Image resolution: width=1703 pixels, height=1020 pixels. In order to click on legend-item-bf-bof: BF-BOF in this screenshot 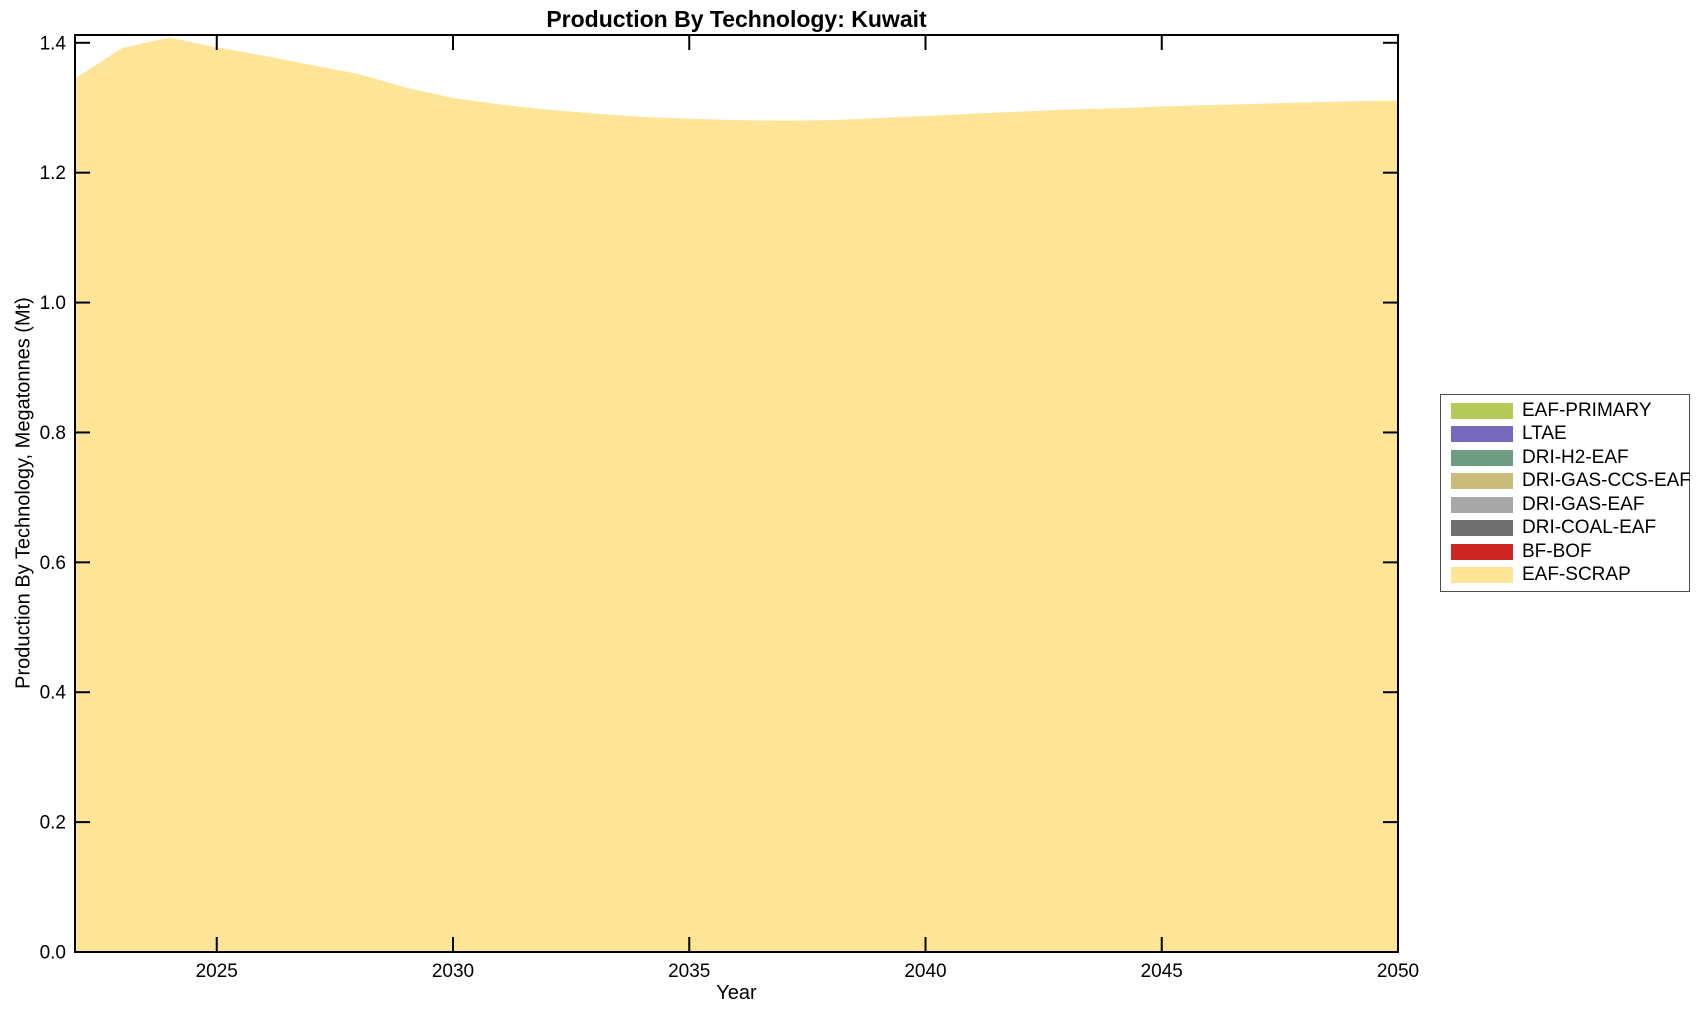, I will do `click(1565, 552)`.